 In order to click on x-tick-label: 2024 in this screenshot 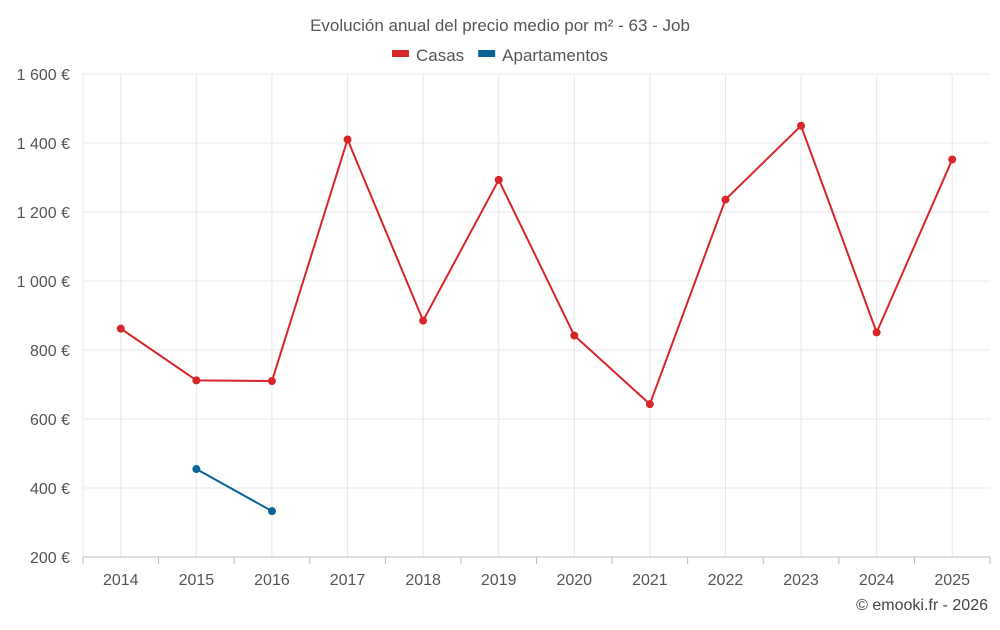, I will do `click(877, 580)`.